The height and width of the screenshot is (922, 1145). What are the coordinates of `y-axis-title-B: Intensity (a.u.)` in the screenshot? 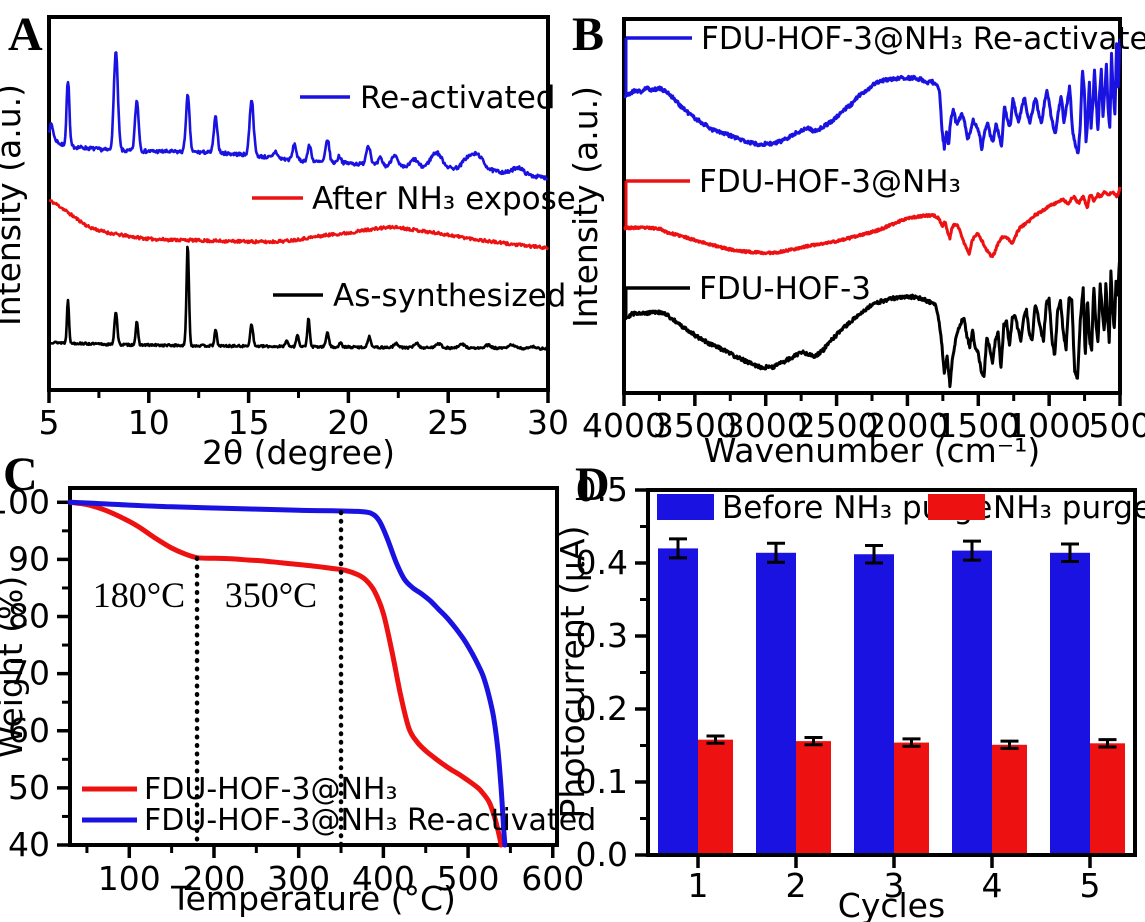 It's located at (585, 207).